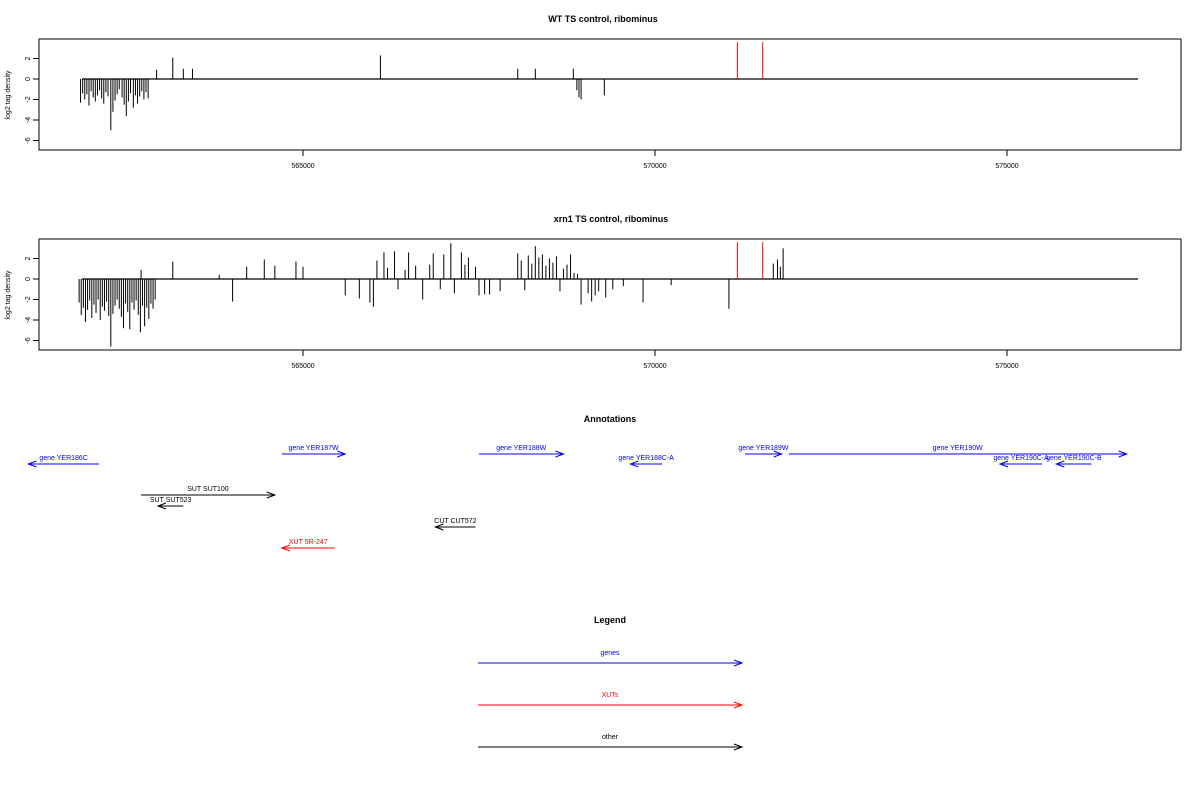 The width and height of the screenshot is (1200, 800). What do you see at coordinates (958, 448) in the screenshot?
I see `annotation-label: gene YER190W` at bounding box center [958, 448].